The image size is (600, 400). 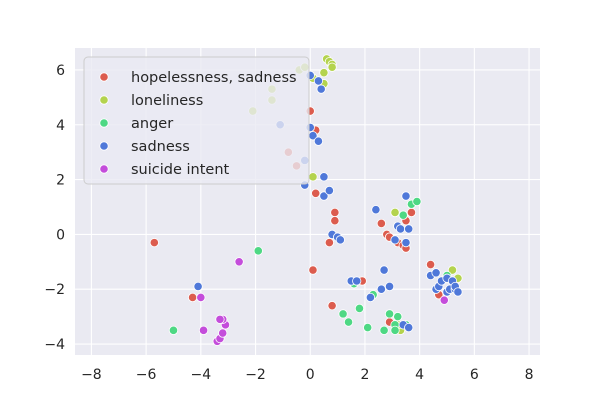 What do you see at coordinates (419, 375) in the screenshot?
I see `x-tick-label: 4` at bounding box center [419, 375].